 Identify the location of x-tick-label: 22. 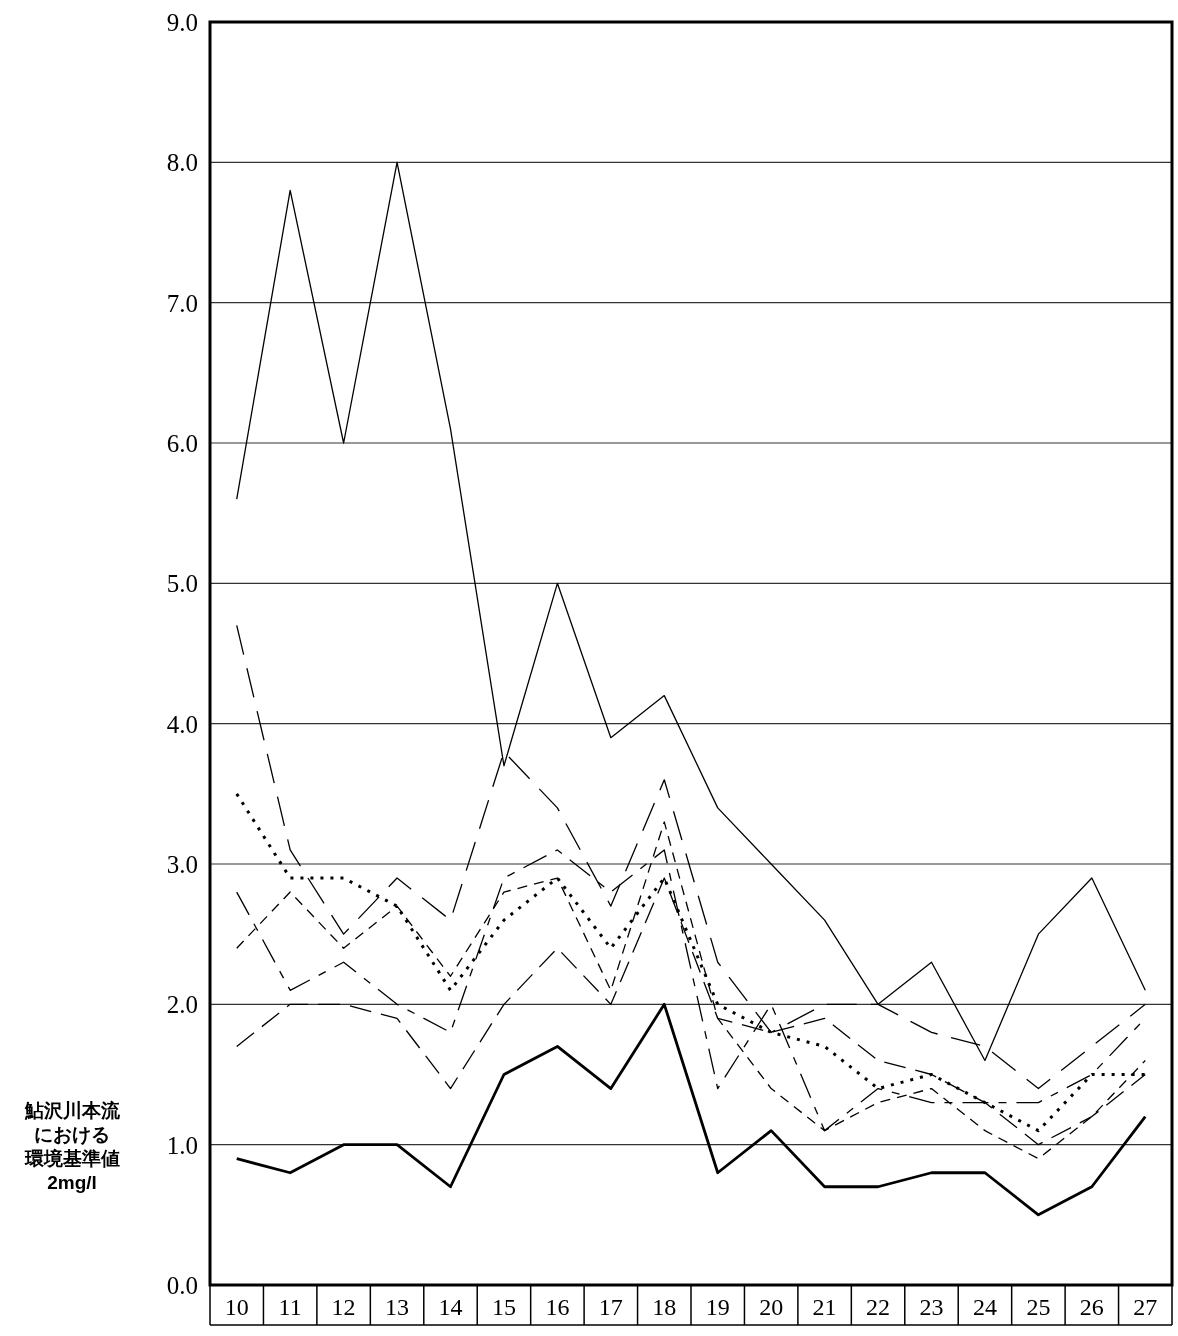
(878, 1307).